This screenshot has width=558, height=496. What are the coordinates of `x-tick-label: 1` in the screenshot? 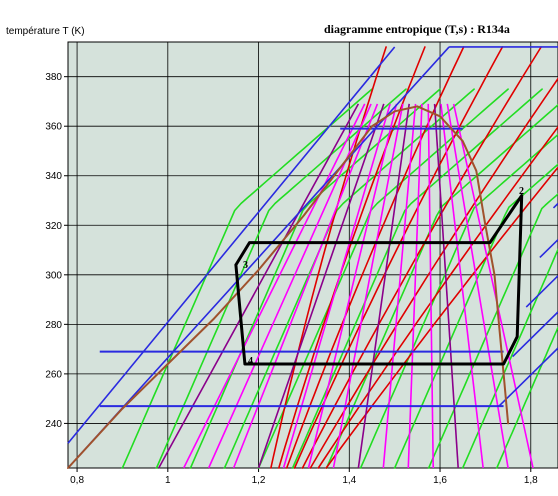 It's located at (168, 480).